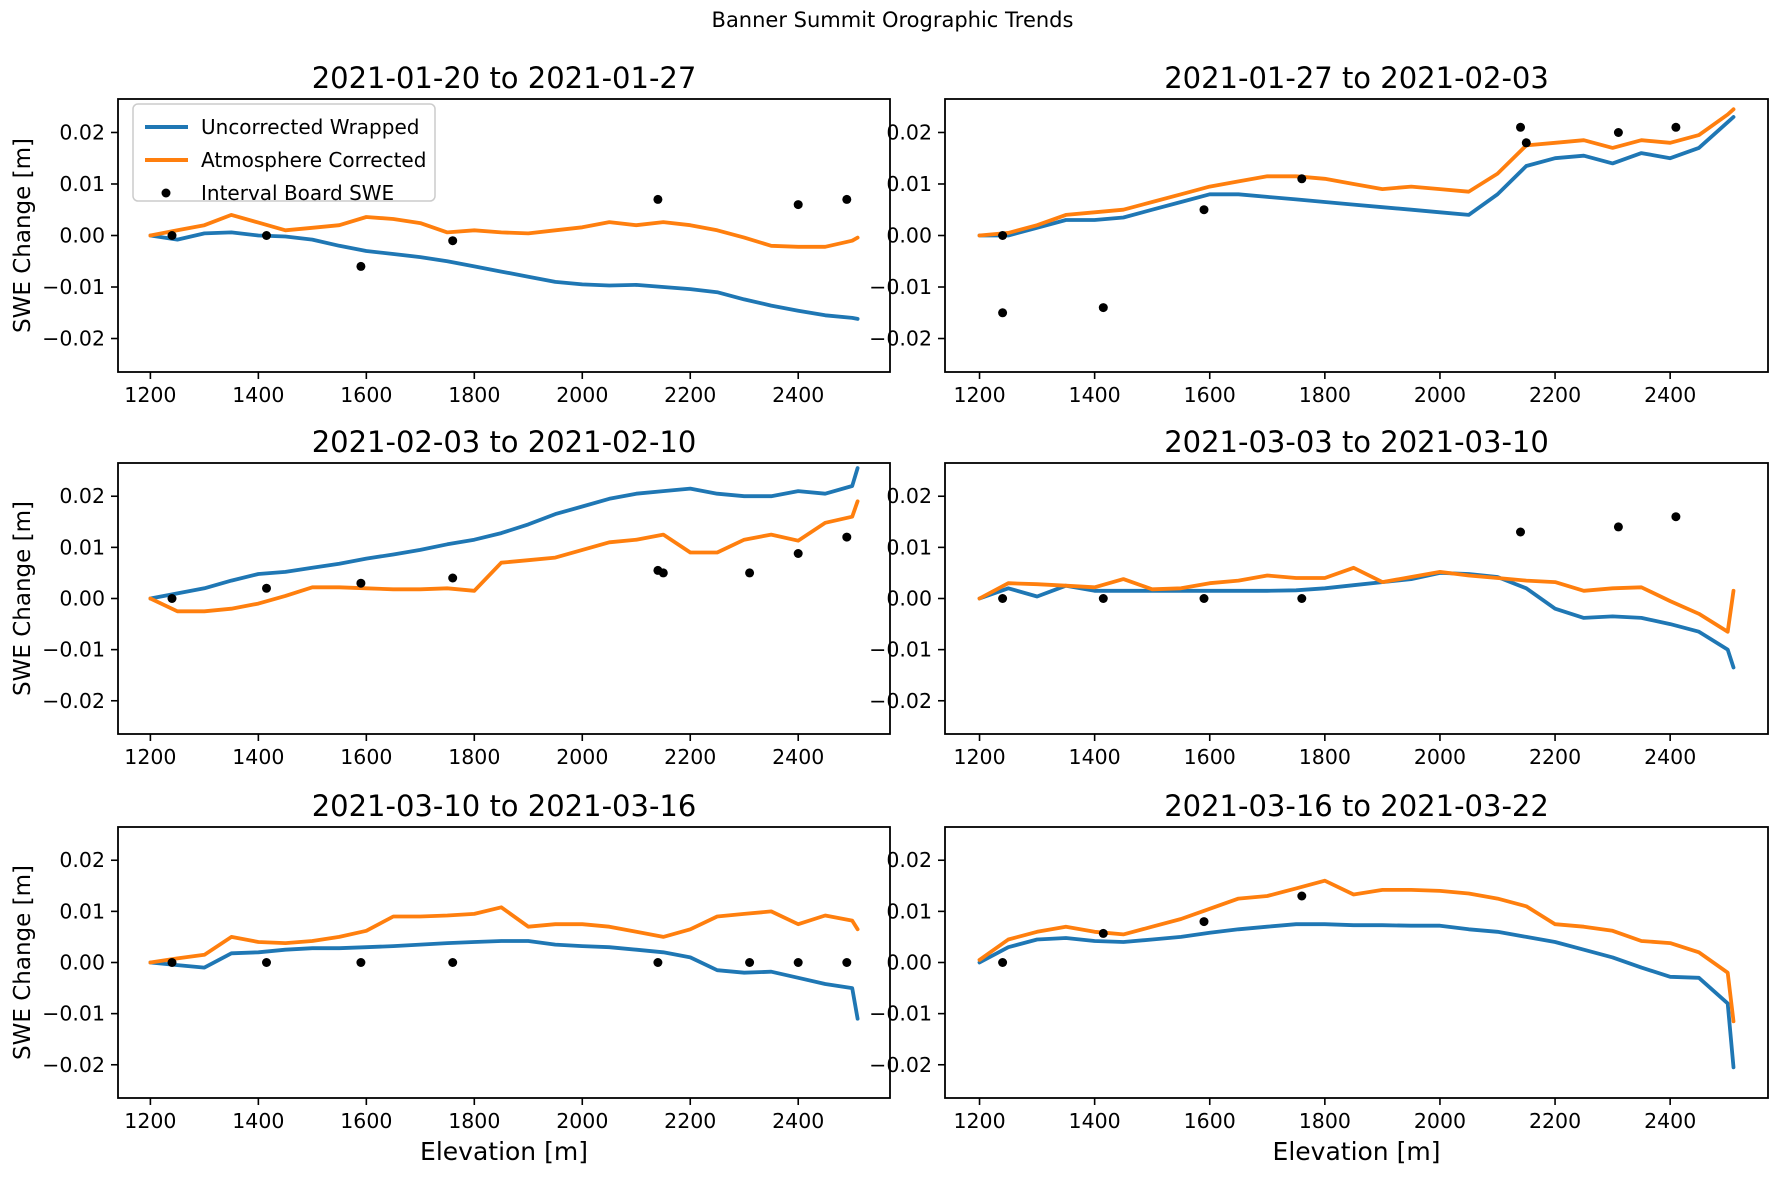 The width and height of the screenshot is (1785, 1180). What do you see at coordinates (310, 127) in the screenshot?
I see `legend-label: Uncorrected Wrapped` at bounding box center [310, 127].